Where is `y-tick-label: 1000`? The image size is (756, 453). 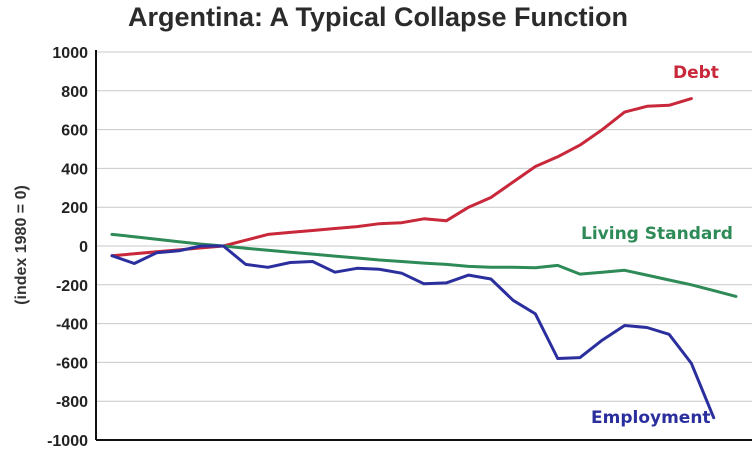 y-tick-label: 1000 is located at coordinates (70, 53).